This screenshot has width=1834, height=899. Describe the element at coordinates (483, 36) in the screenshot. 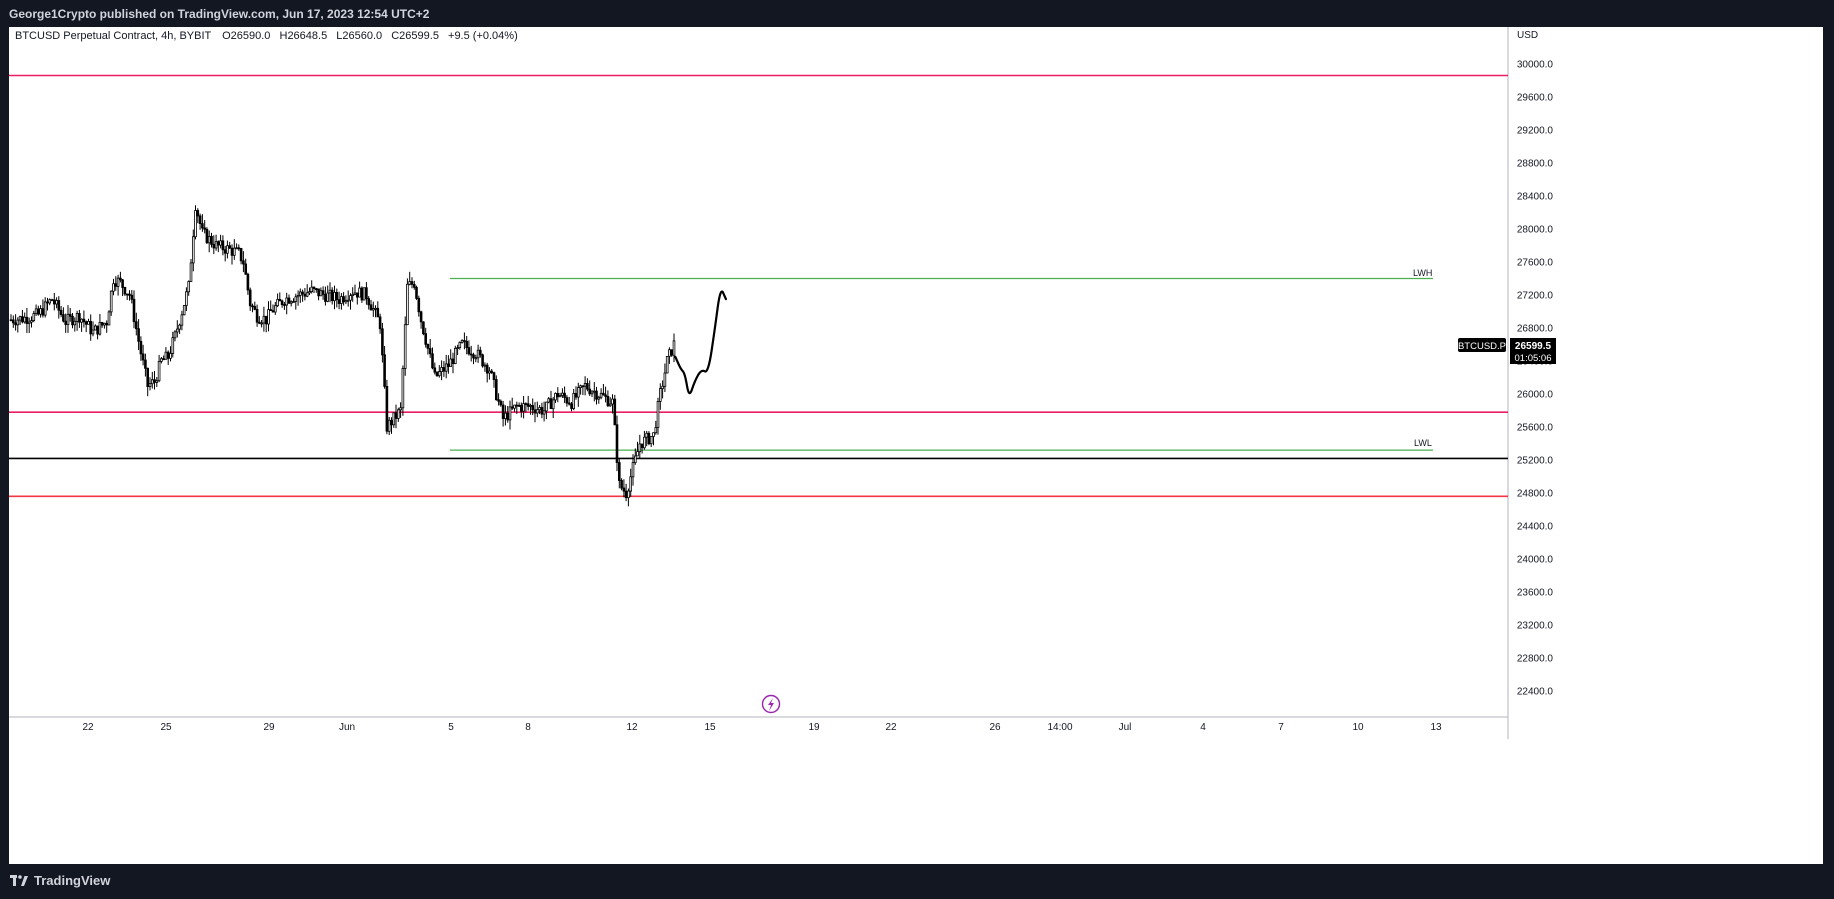

I see `legend-change: +9.5 (+0.04%)` at that location.